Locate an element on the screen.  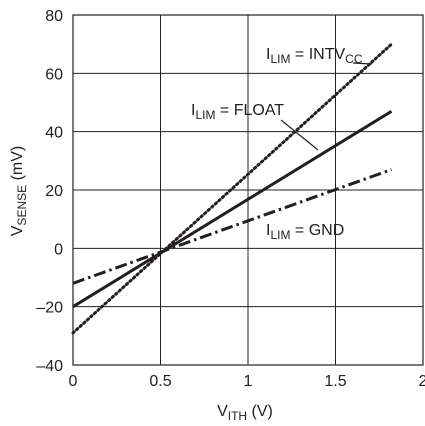
leader-intvcc is located at coordinates (362, 63).